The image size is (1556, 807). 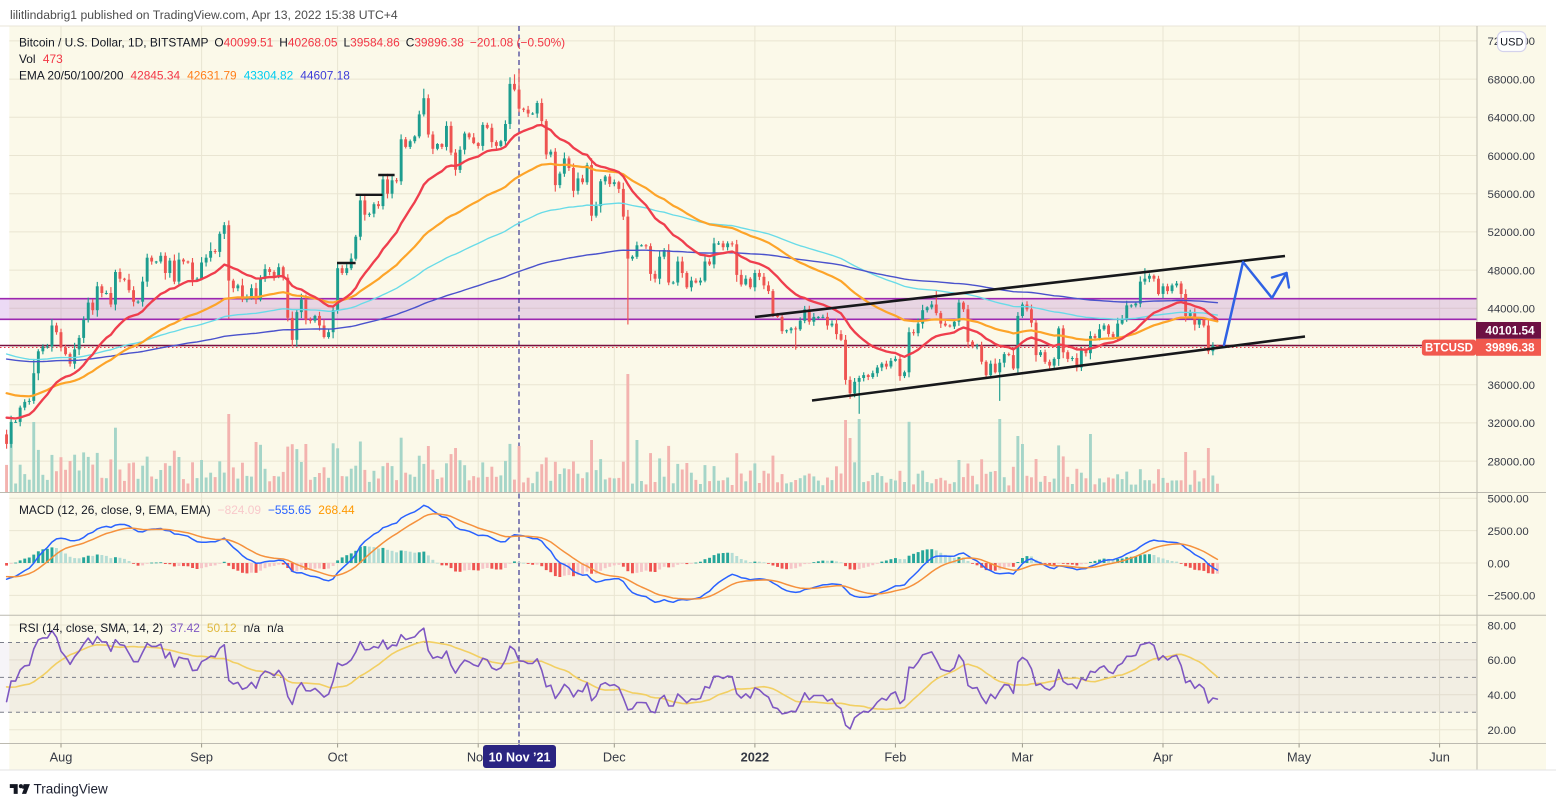 I want to click on svg-text: 20.00, so click(x=1502, y=731).